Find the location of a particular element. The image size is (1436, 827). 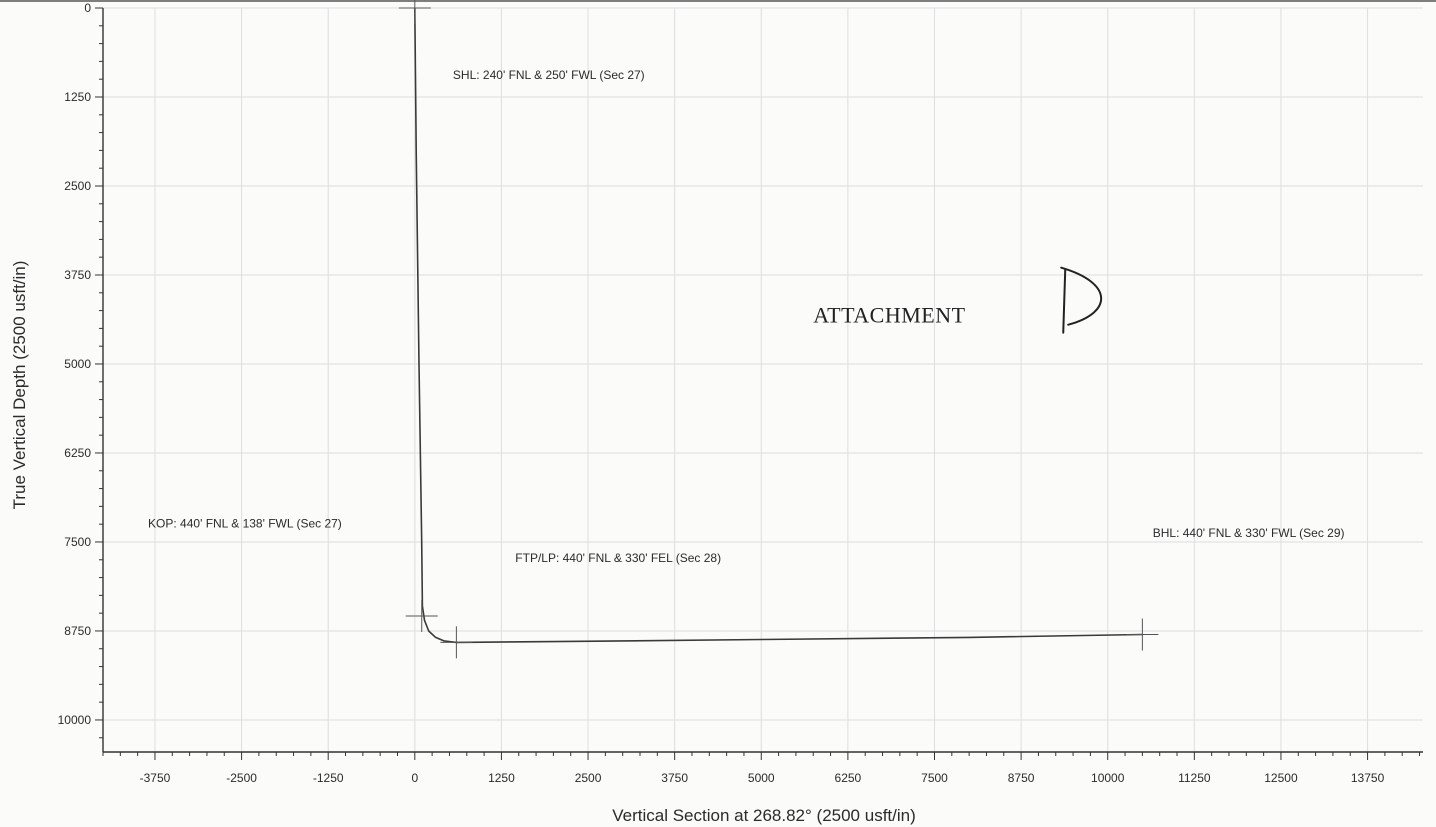

x-tick-label: 5000 is located at coordinates (761, 778).